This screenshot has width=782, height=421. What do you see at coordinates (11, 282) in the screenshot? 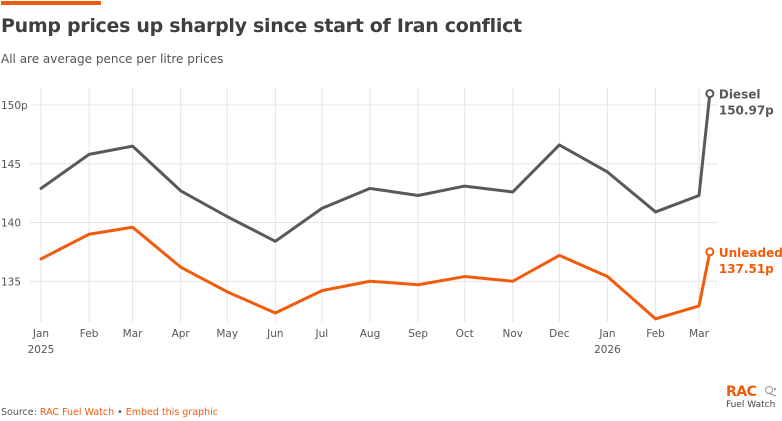
I see `y-tick-label: 135` at bounding box center [11, 282].